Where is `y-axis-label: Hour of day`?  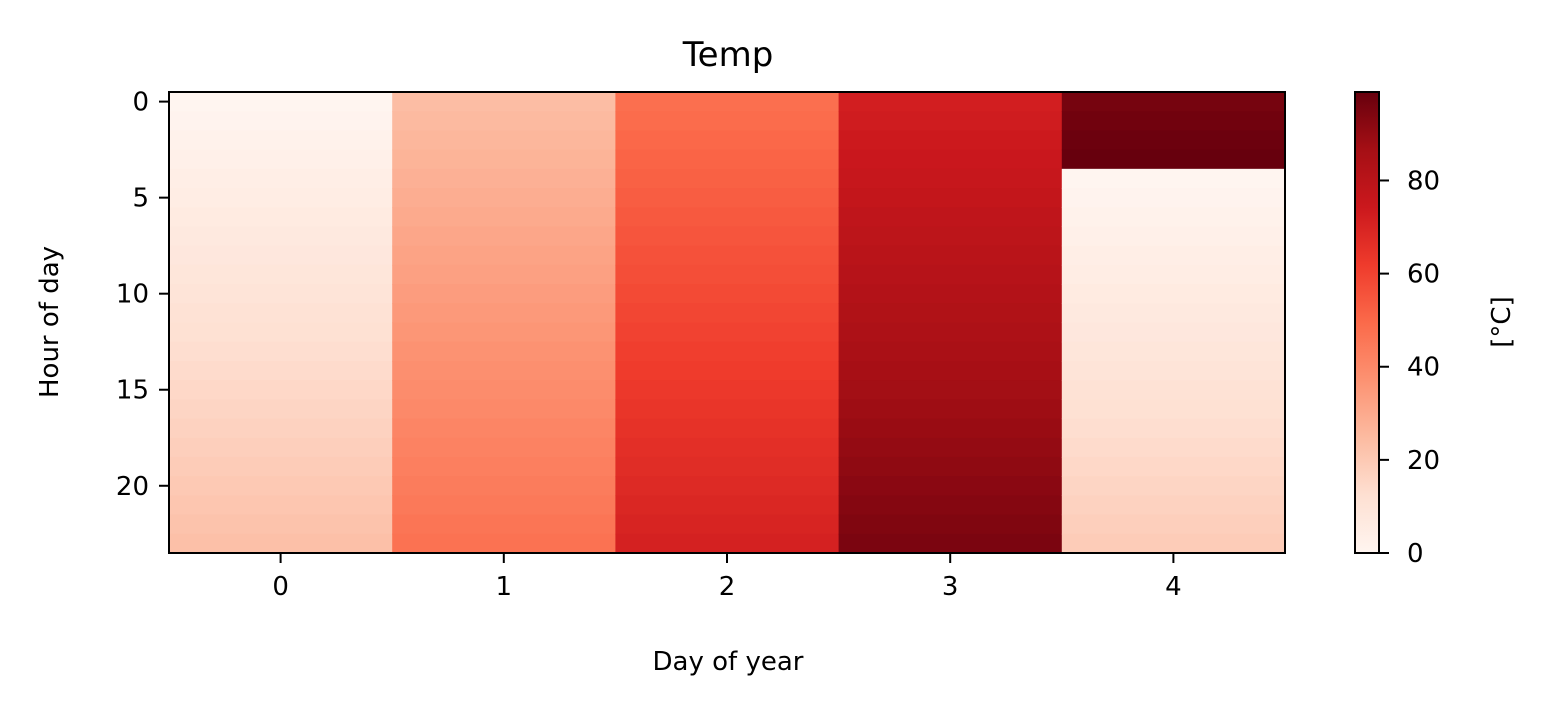 y-axis-label: Hour of day is located at coordinates (50, 322).